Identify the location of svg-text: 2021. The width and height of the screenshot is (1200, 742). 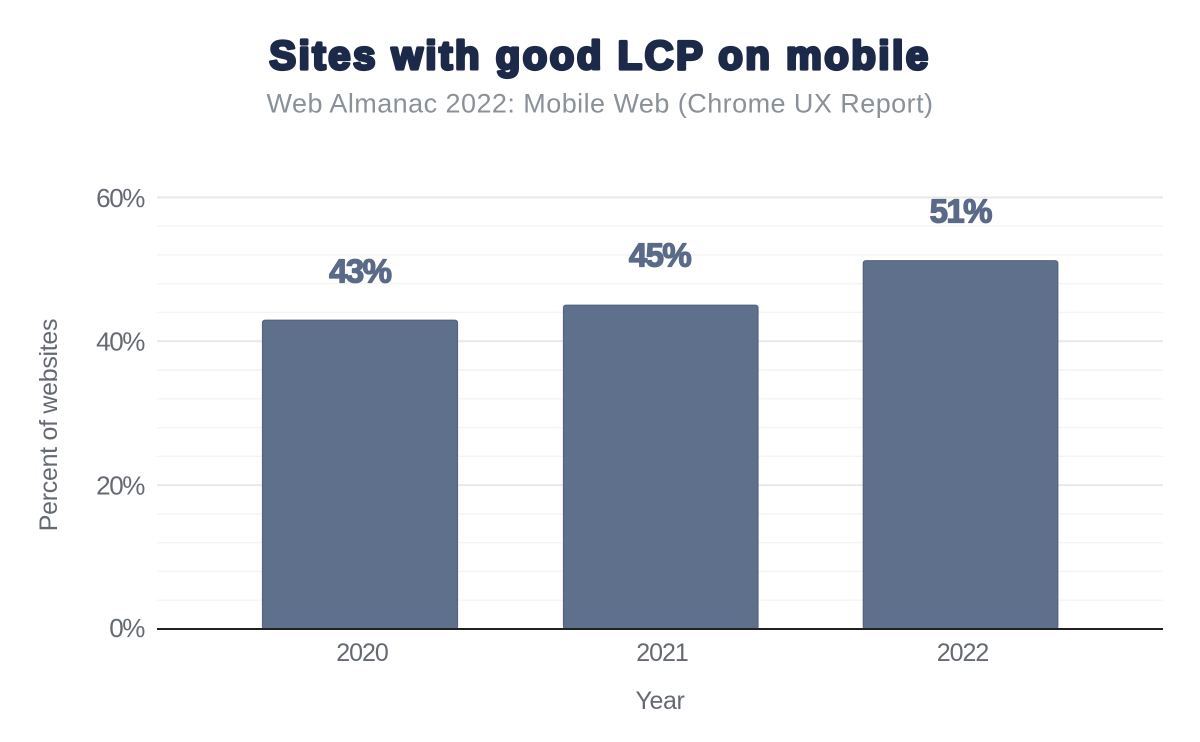
(662, 653).